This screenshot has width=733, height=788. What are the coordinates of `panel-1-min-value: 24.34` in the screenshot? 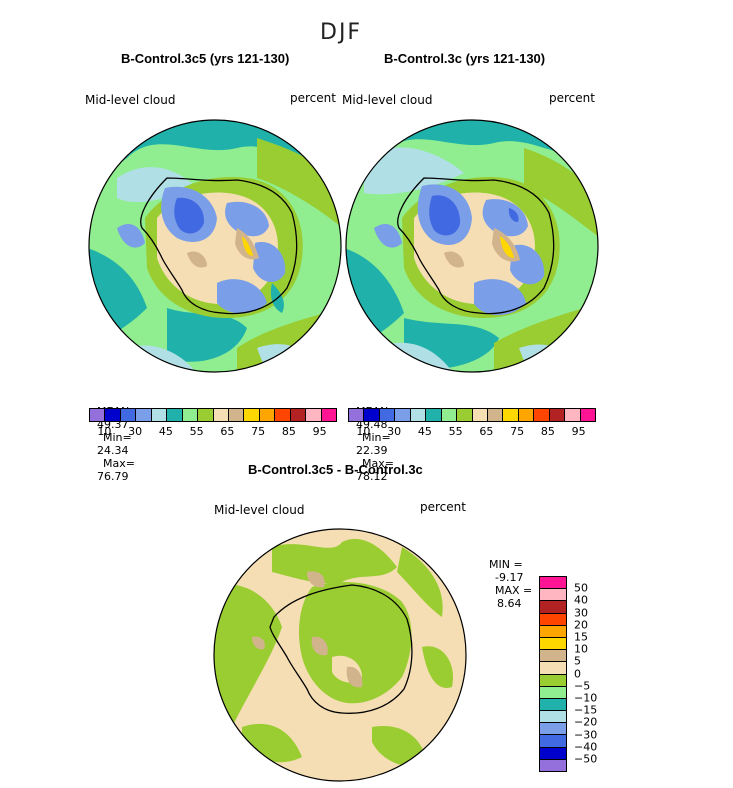 It's located at (113, 450).